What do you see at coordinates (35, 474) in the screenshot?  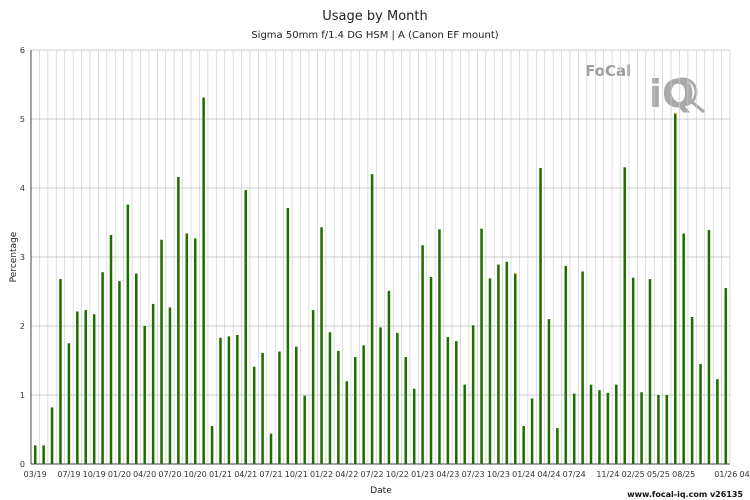 I see `x-tick-label: 03/19` at bounding box center [35, 474].